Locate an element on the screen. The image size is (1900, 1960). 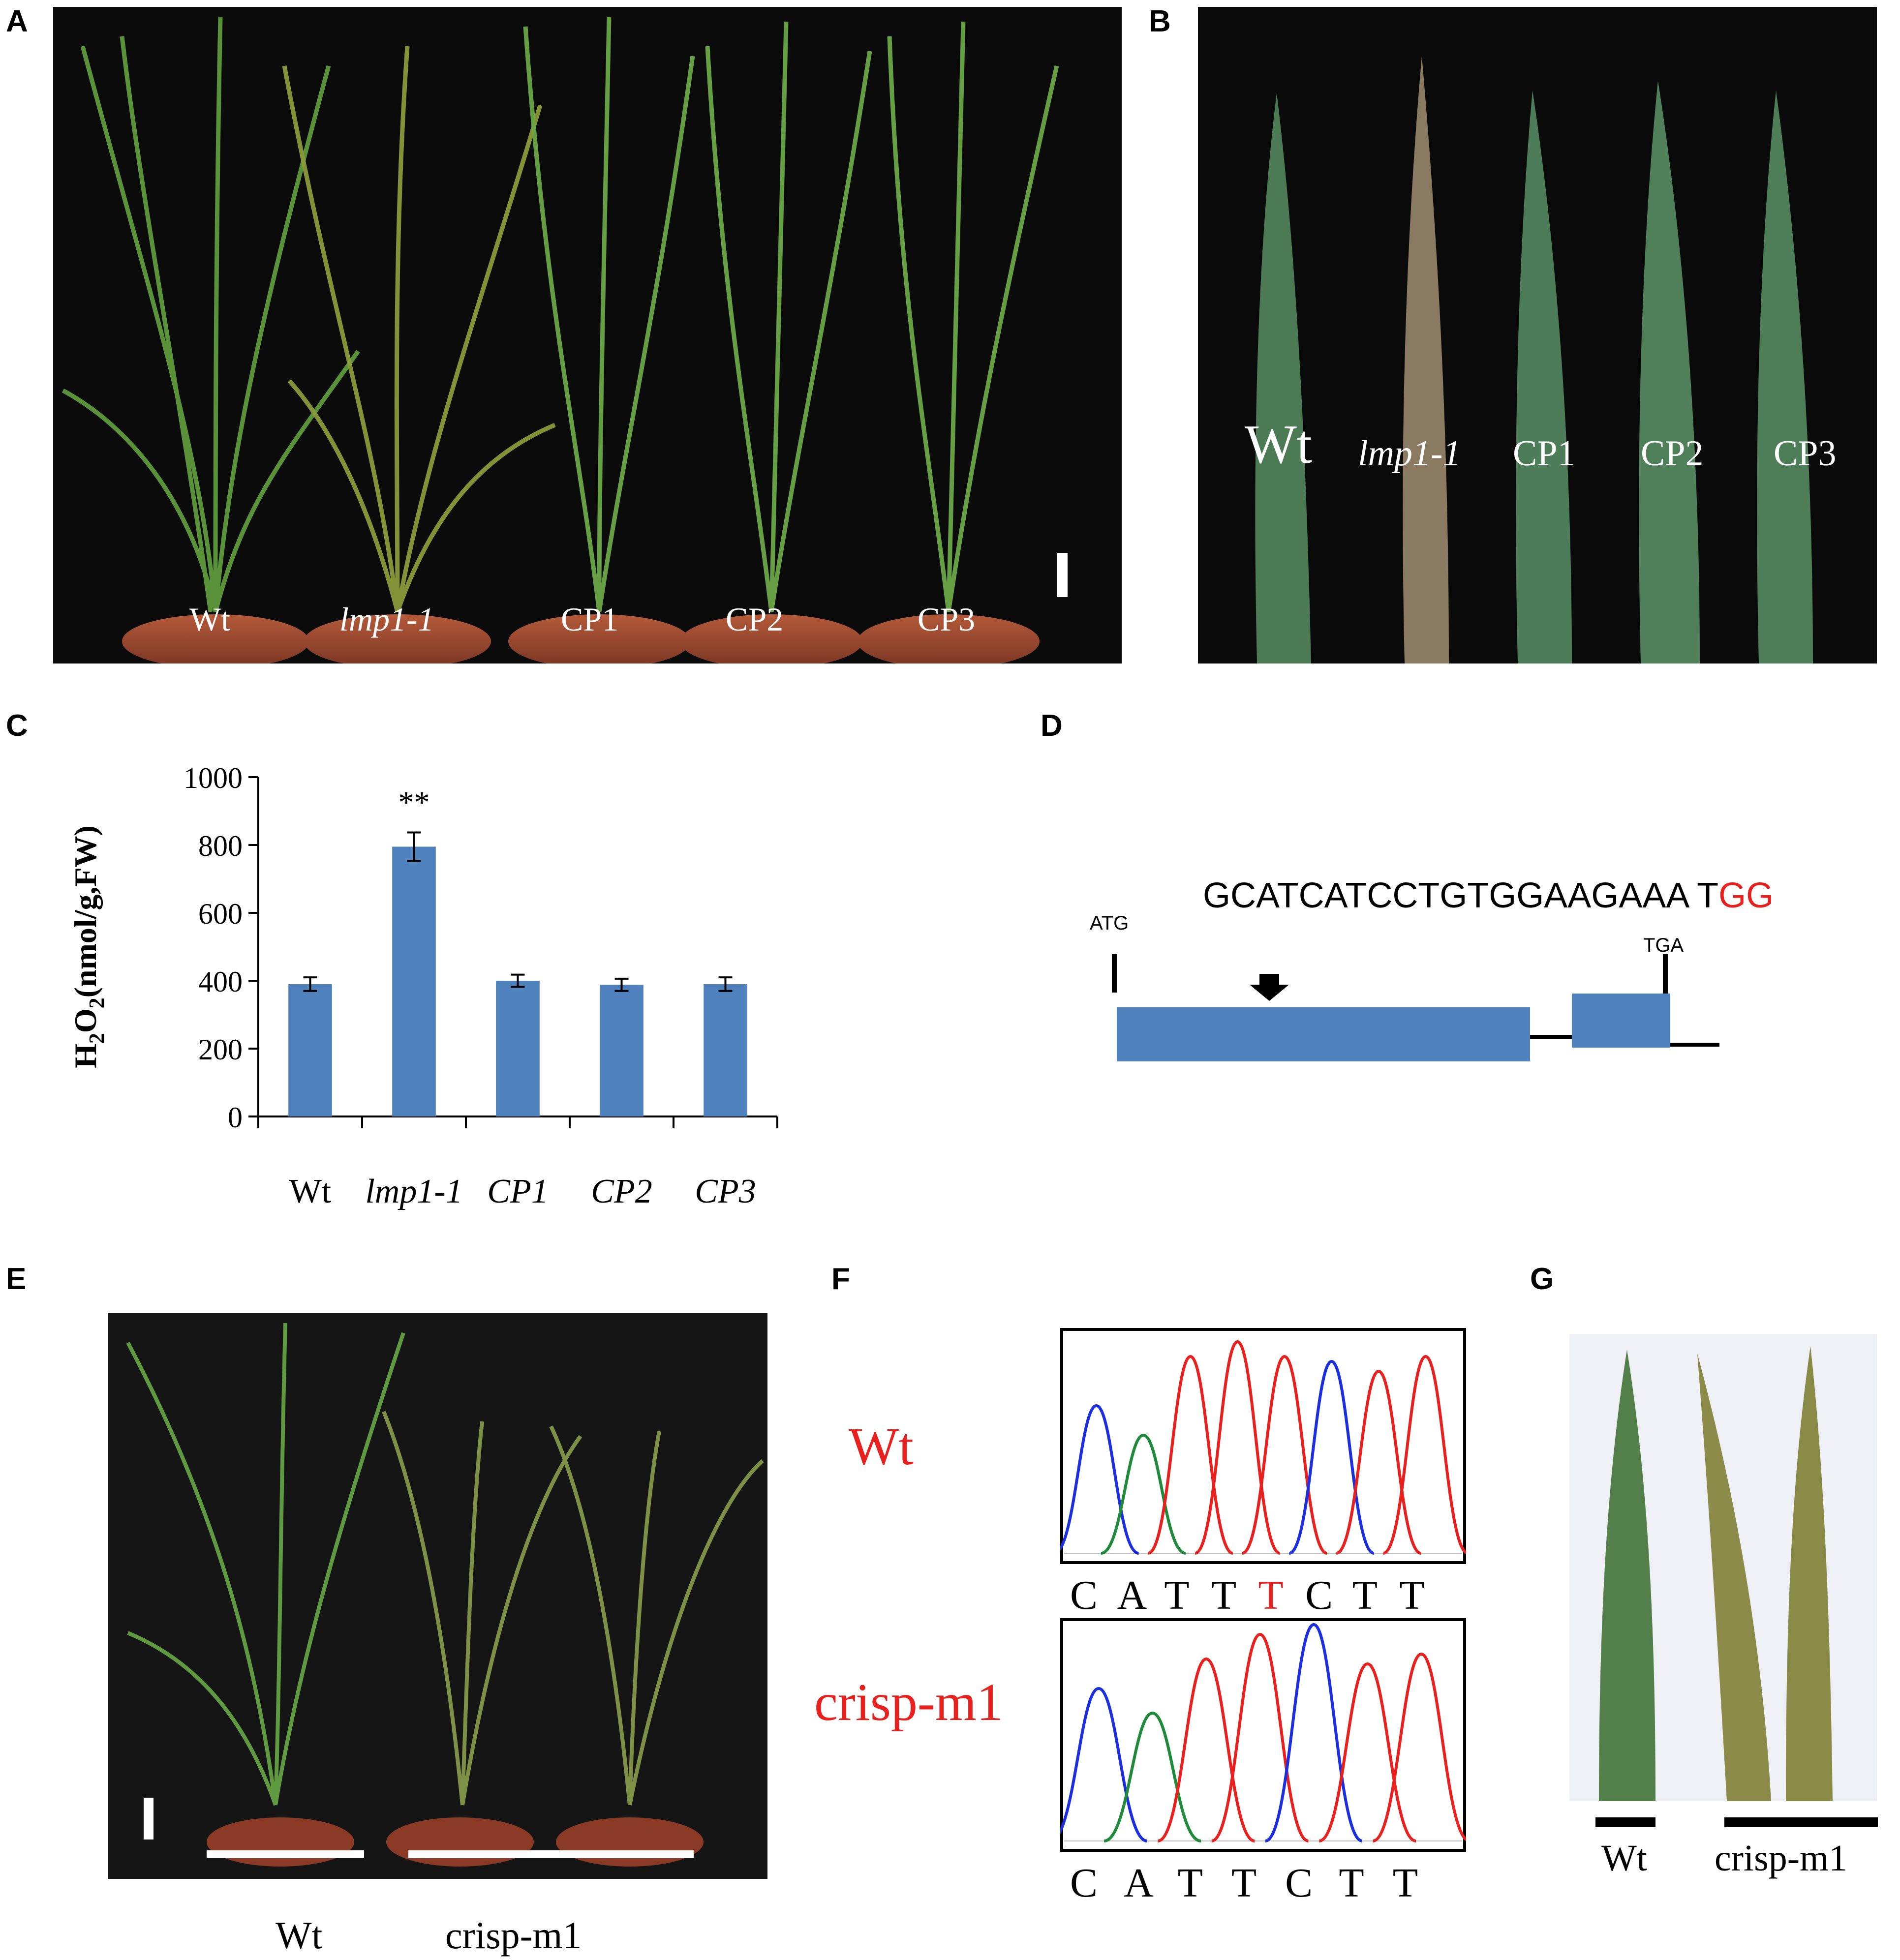
target-arrow-icon is located at coordinates (1269, 987).